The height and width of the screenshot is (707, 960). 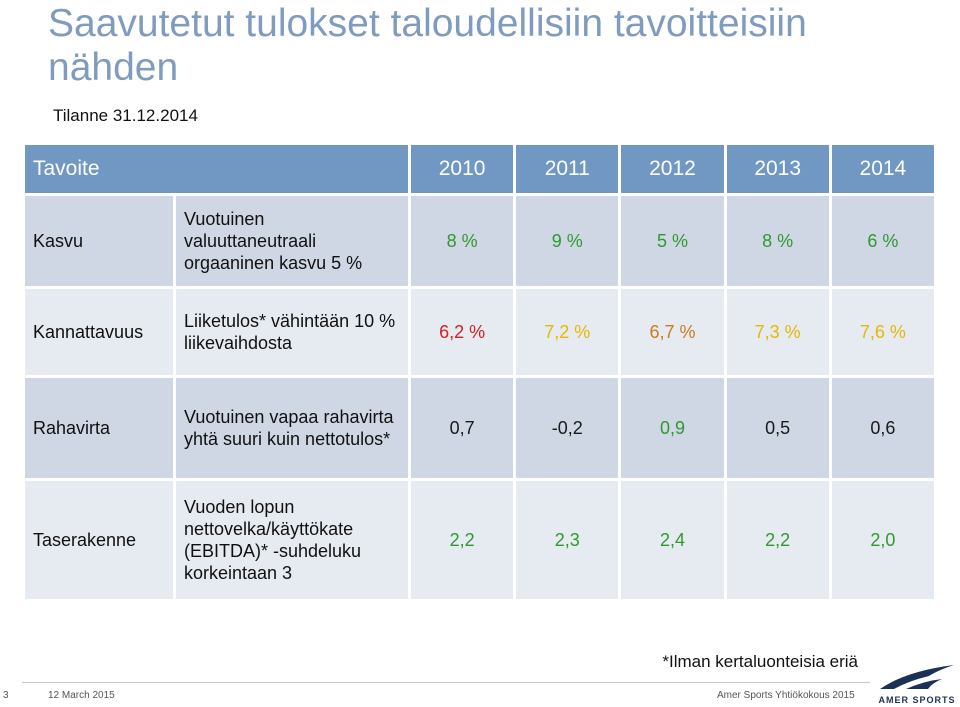 What do you see at coordinates (567, 428) in the screenshot?
I see `value-cell: -0,2` at bounding box center [567, 428].